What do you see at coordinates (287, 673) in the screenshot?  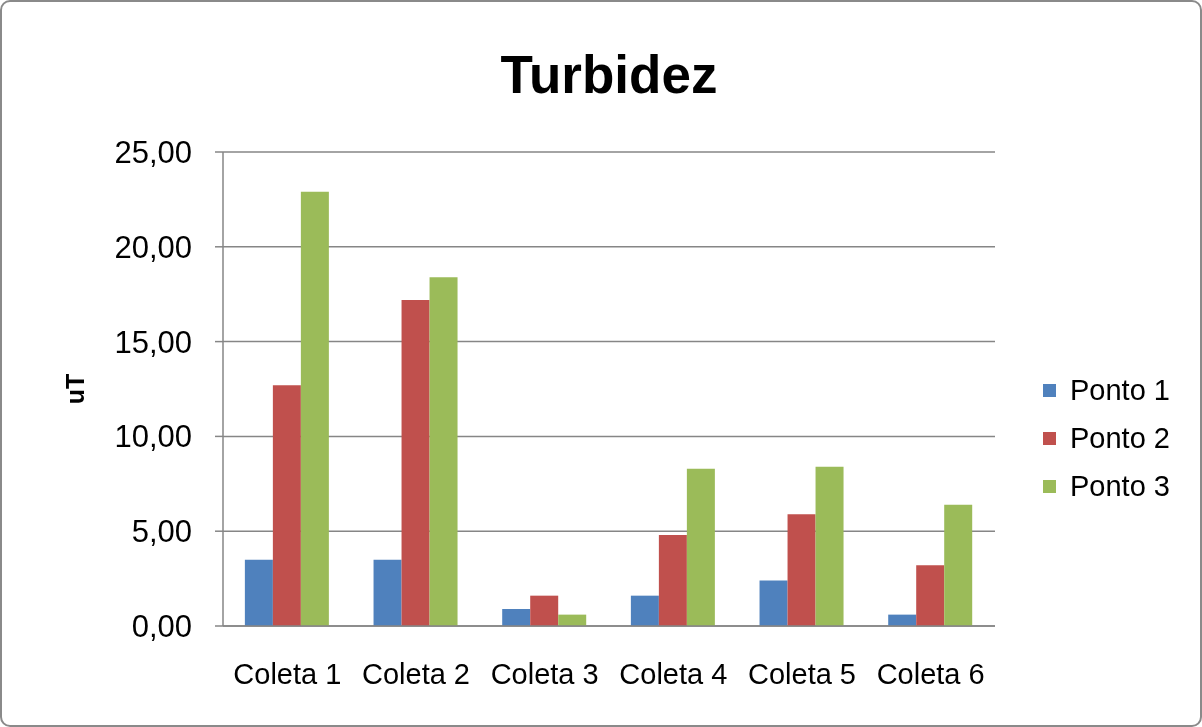 I see `x-tick-label: Coleta 1` at bounding box center [287, 673].